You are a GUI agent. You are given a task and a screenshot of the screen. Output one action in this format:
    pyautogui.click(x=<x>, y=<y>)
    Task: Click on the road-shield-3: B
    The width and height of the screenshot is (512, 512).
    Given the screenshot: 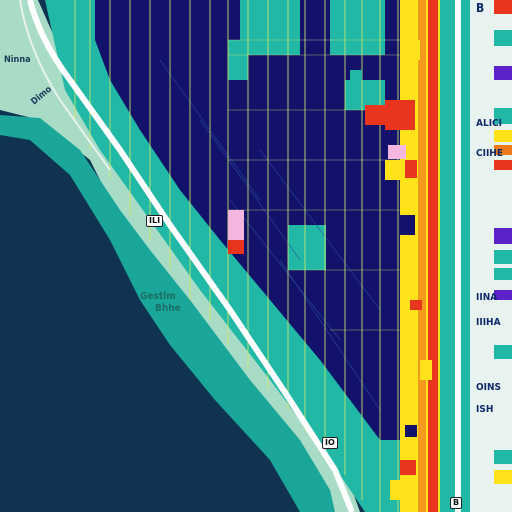 What is the action you would take?
    pyautogui.click(x=456, y=503)
    